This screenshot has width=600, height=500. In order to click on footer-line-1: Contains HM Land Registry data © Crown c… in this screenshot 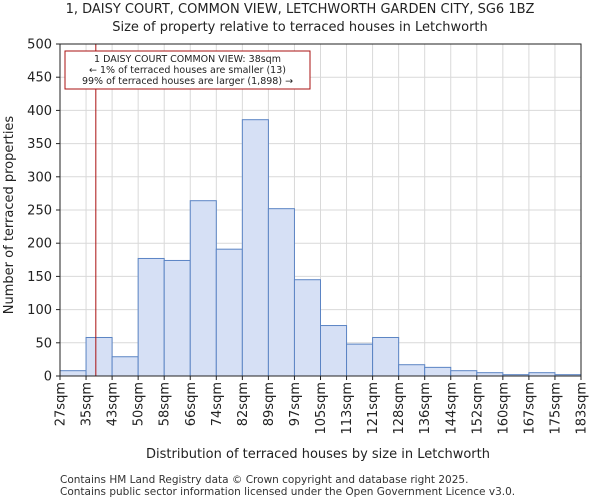, I will do `click(264, 480)`.